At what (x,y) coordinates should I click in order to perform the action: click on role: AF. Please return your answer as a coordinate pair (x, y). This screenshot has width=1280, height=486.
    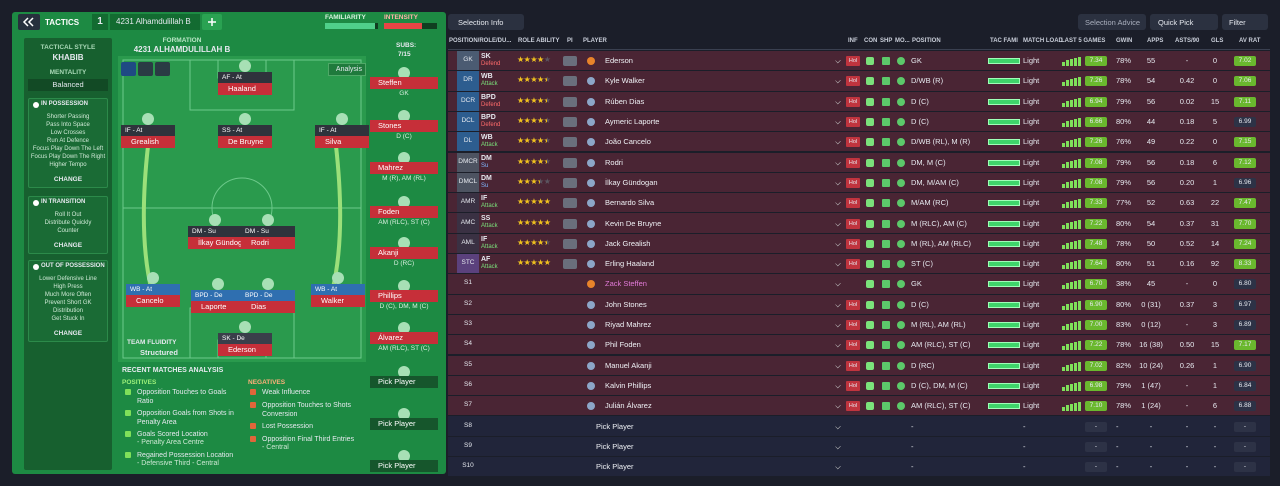
    Looking at the image, I should click on (486, 259).